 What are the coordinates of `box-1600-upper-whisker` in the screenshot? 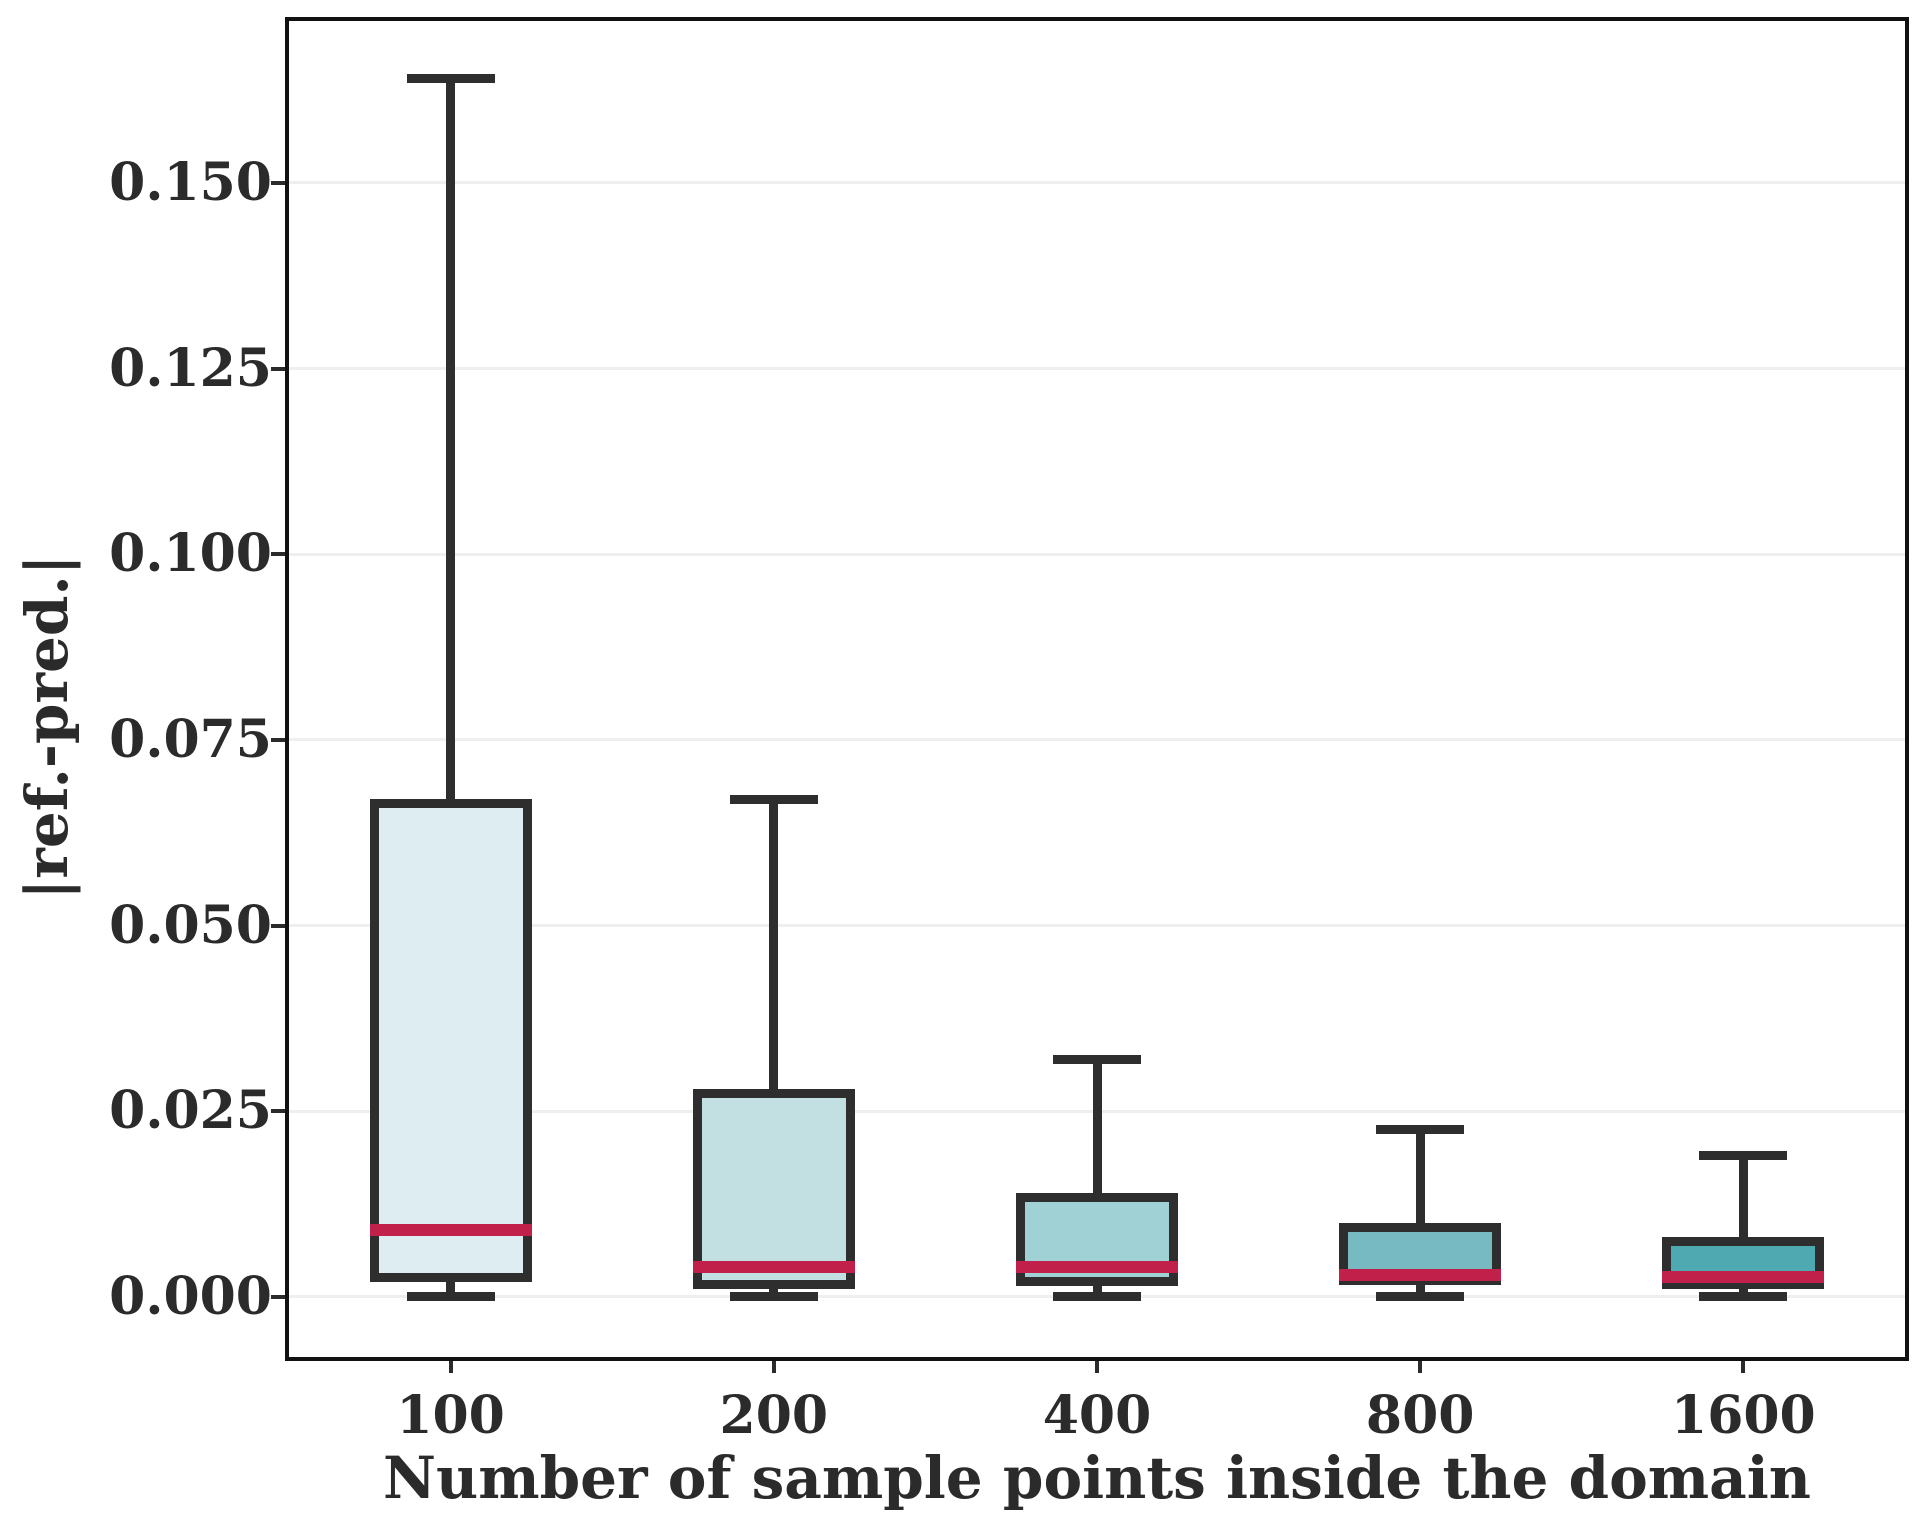 It's located at (1743, 1196).